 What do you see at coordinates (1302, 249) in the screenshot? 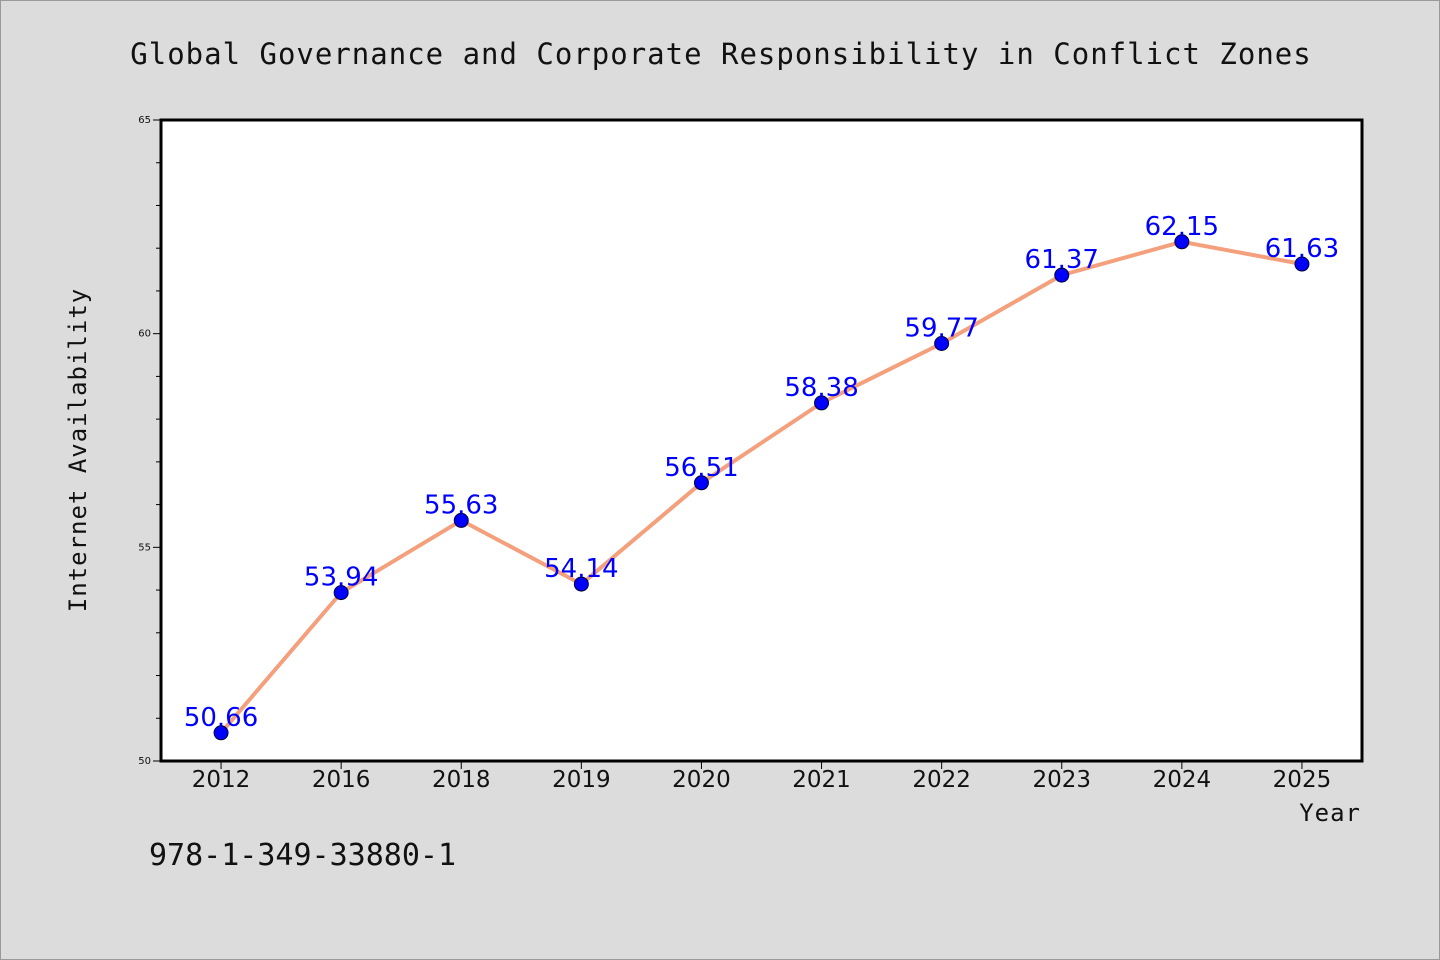
I see `data-label: 61.63` at bounding box center [1302, 249].